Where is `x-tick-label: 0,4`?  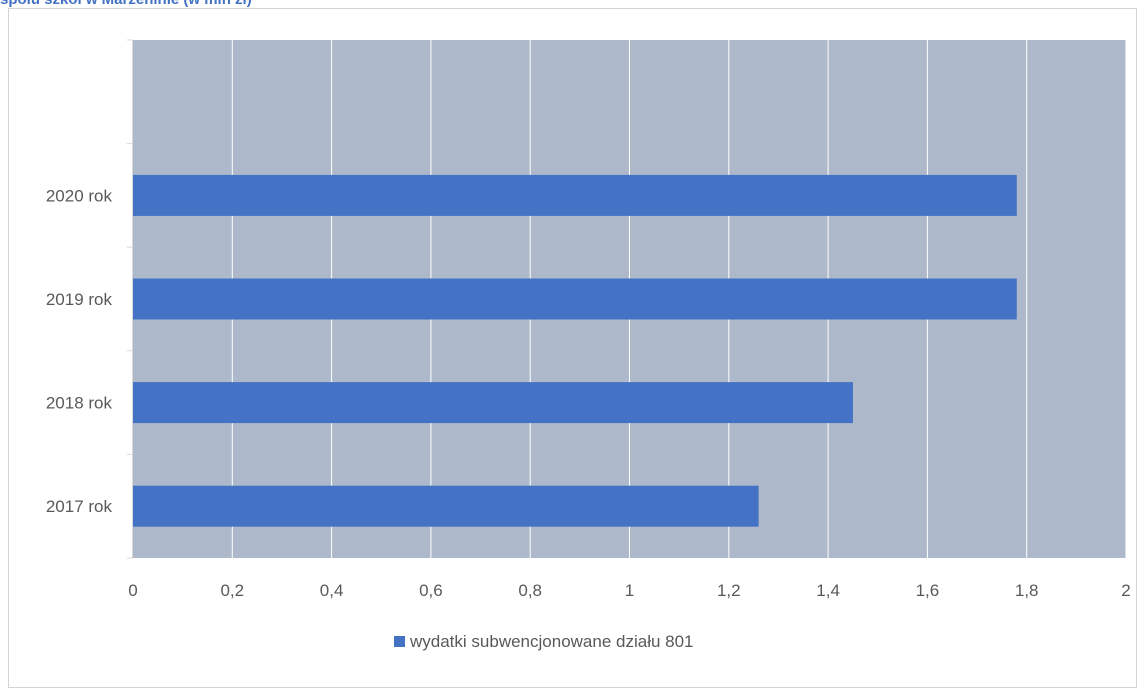
x-tick-label: 0,4 is located at coordinates (332, 590).